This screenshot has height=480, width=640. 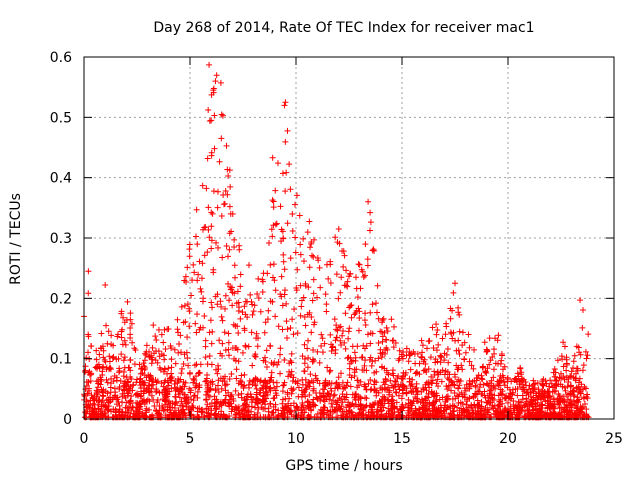 What do you see at coordinates (61, 179) in the screenshot?
I see `y-tick-label: 0.4` at bounding box center [61, 179].